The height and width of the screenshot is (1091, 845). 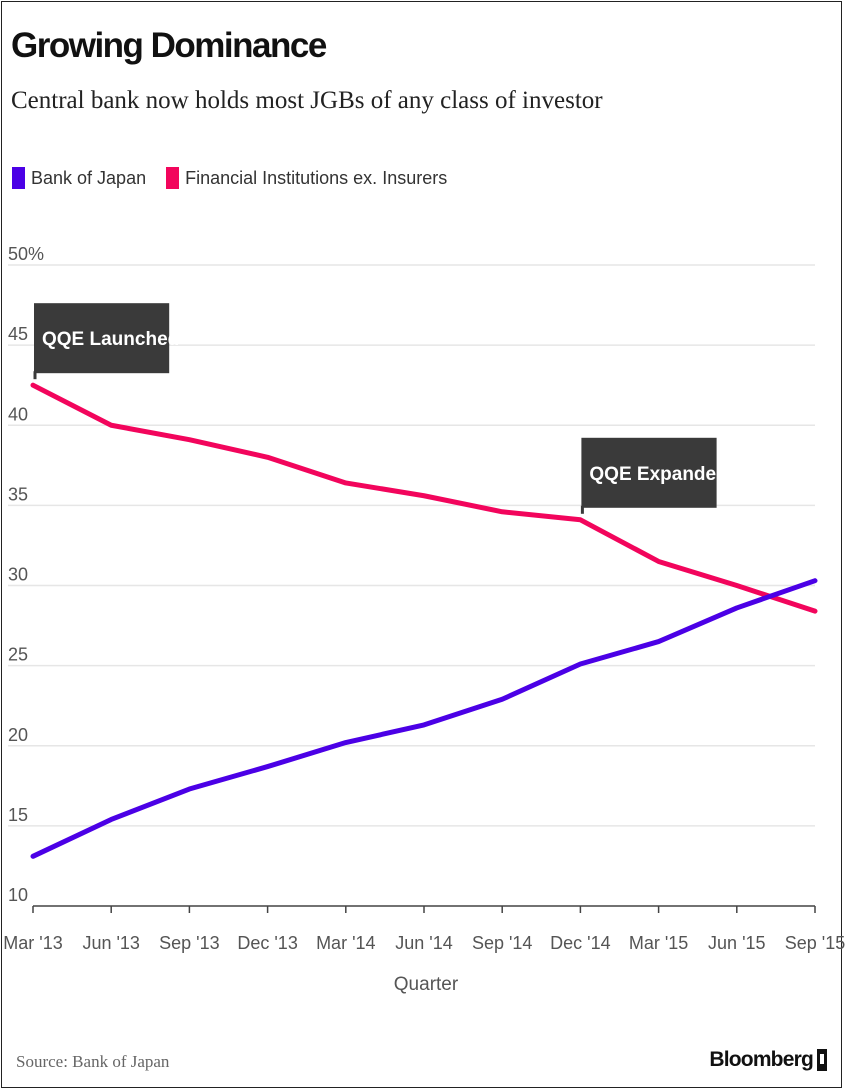 What do you see at coordinates (18, 735) in the screenshot?
I see `y-tick-label-20: 20` at bounding box center [18, 735].